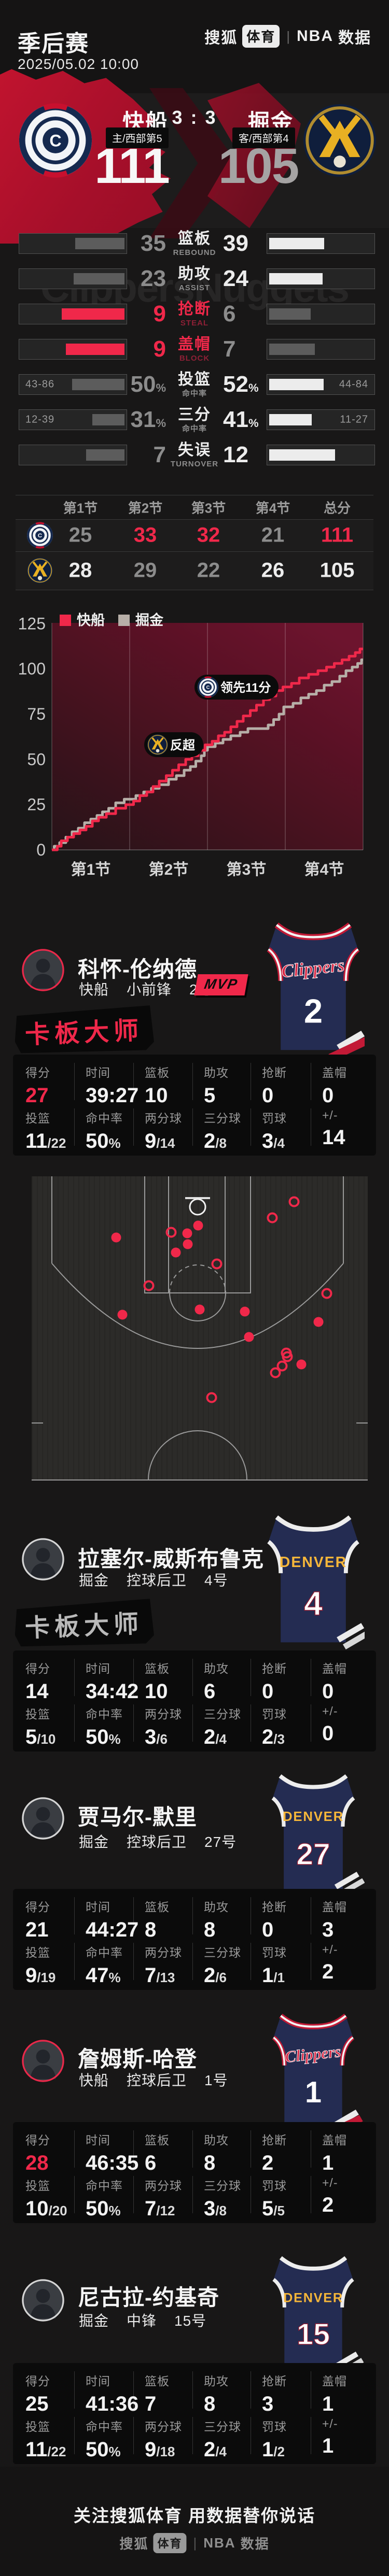  Describe the element at coordinates (113, 1095) in the screenshot. I see `stat-value: 39:27` at that location.